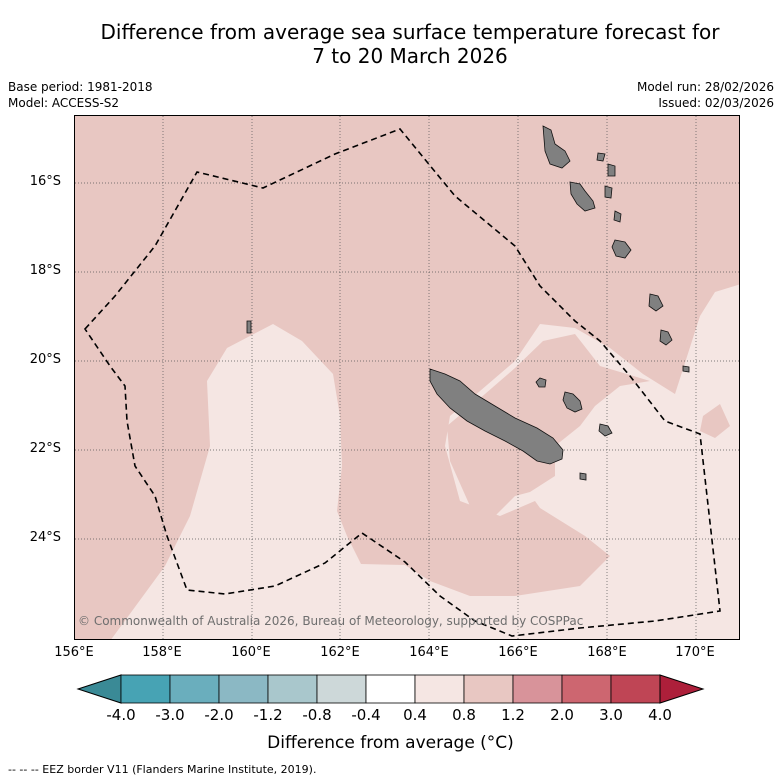 This screenshot has width=781, height=781. Describe the element at coordinates (45, 359) in the screenshot. I see `lat-label: 20°S` at that location.